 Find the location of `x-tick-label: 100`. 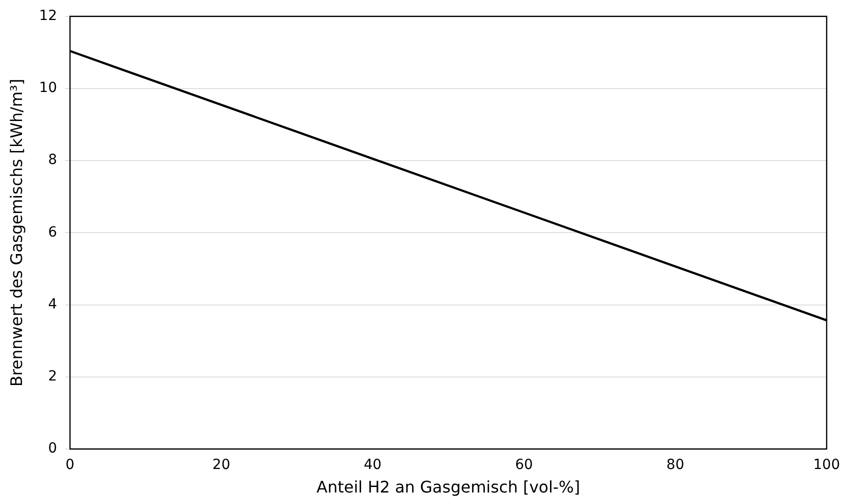

x-tick-label: 100 is located at coordinates (826, 465).